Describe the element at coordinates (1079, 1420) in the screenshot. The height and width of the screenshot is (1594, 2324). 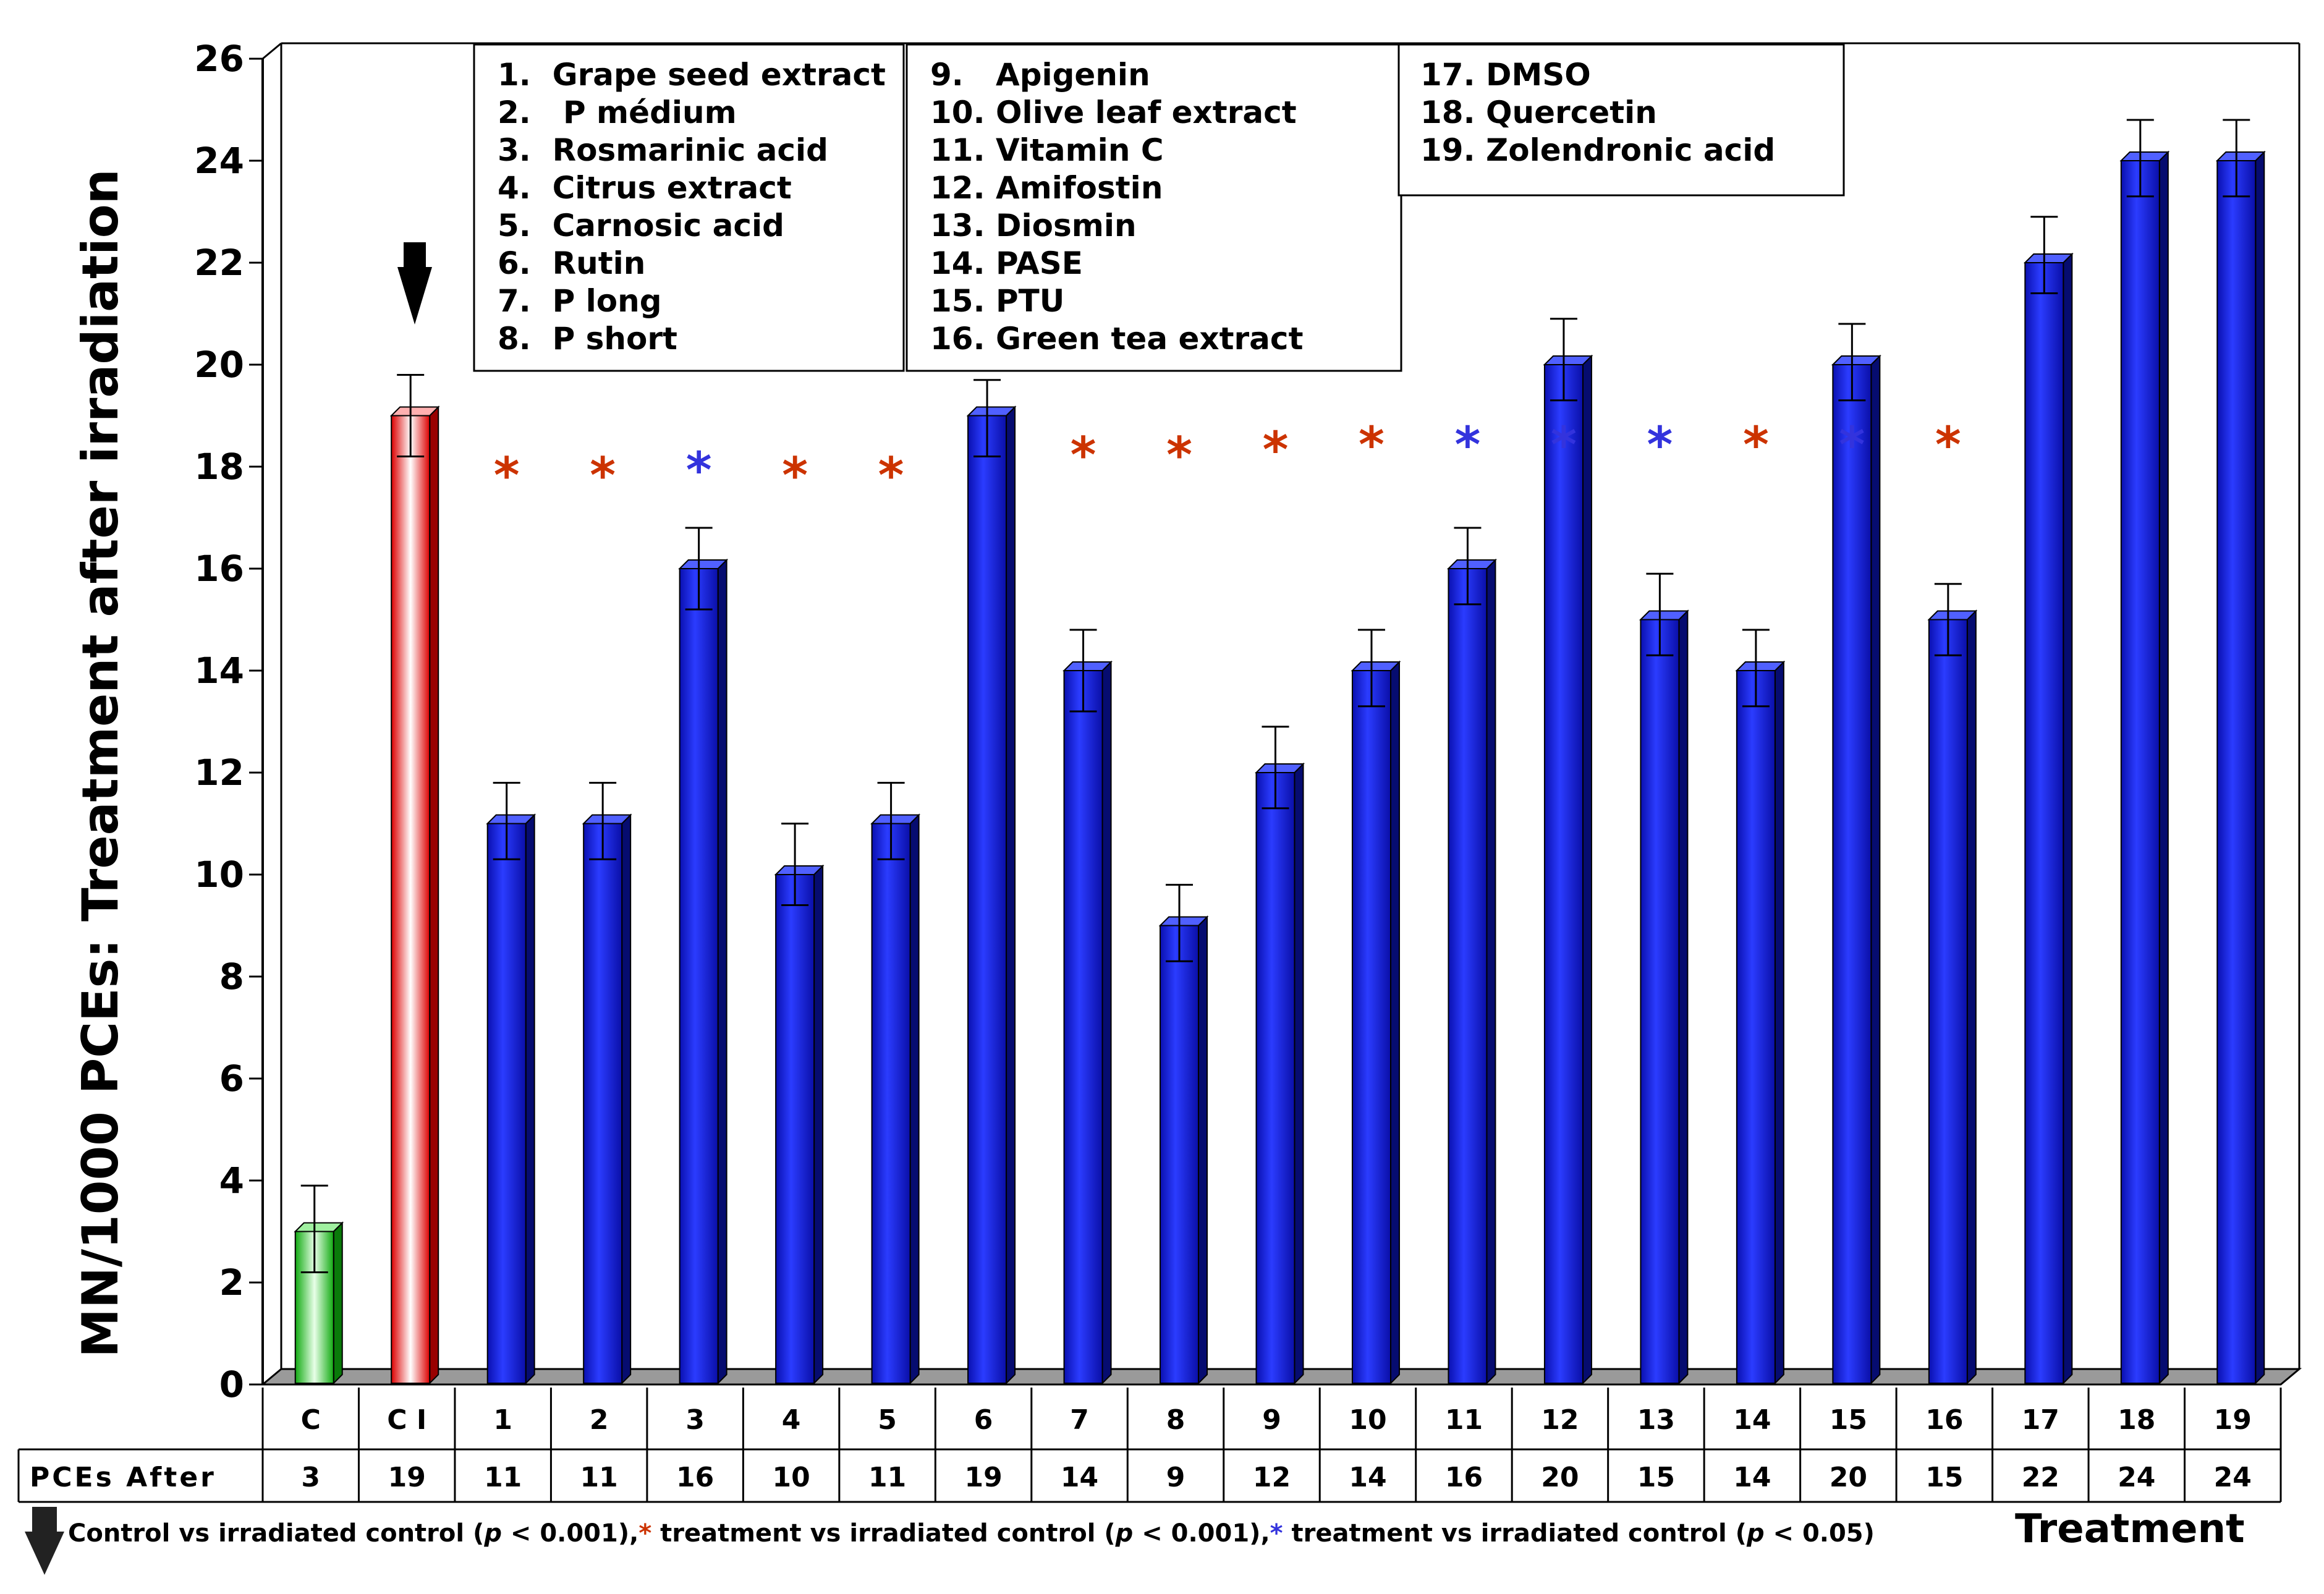
I see `category-label: 7` at that location.